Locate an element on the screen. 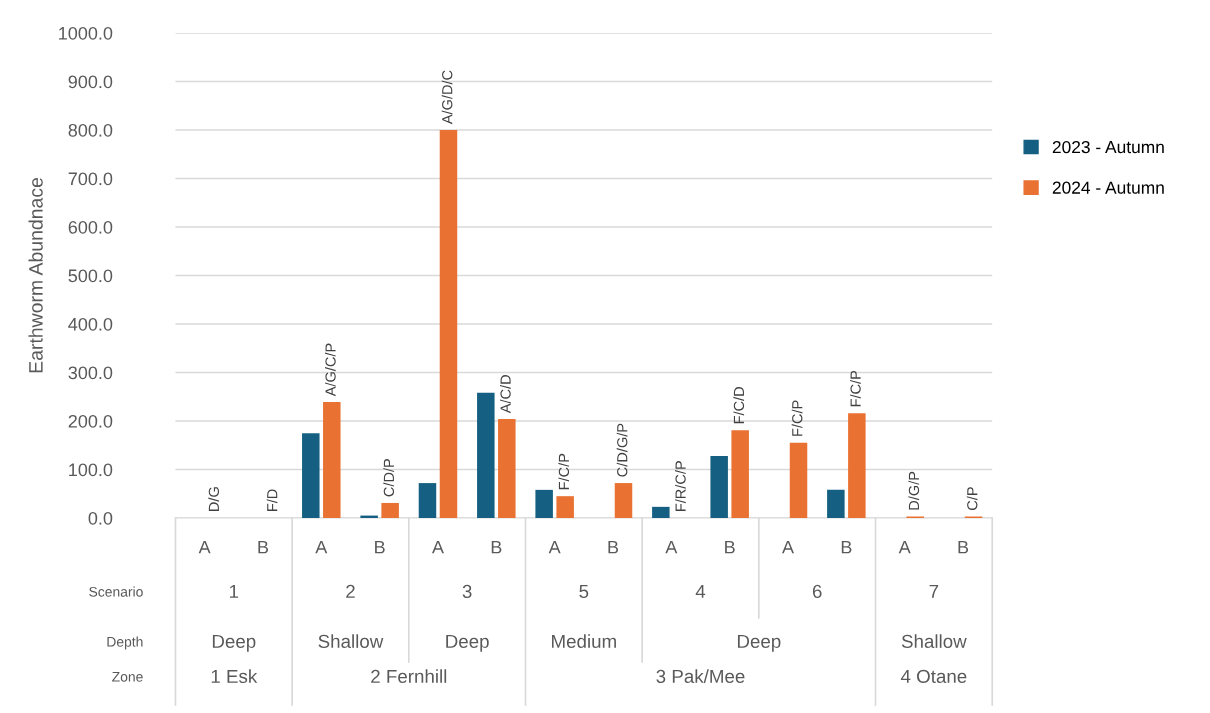 The width and height of the screenshot is (1210, 713). y-tick-label: 400.0 is located at coordinates (90, 324).